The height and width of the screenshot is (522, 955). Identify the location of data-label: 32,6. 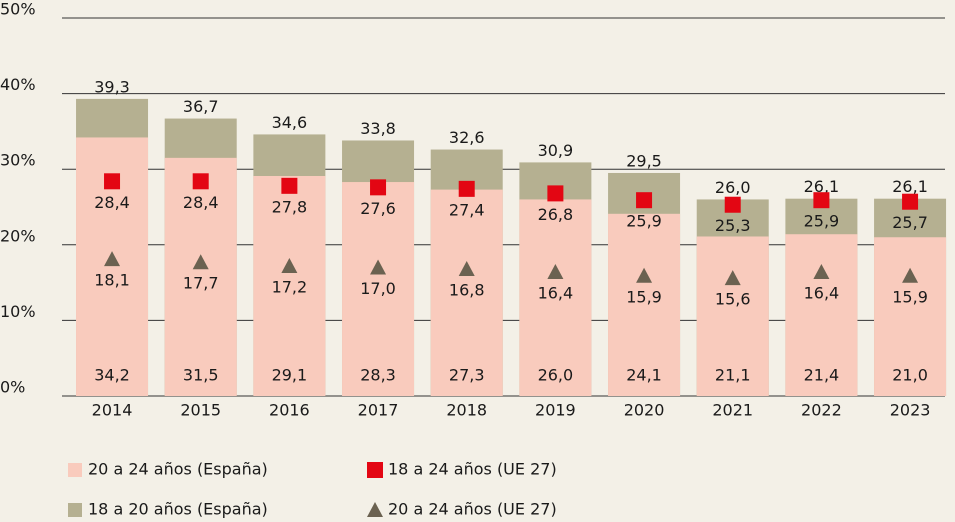
(467, 137).